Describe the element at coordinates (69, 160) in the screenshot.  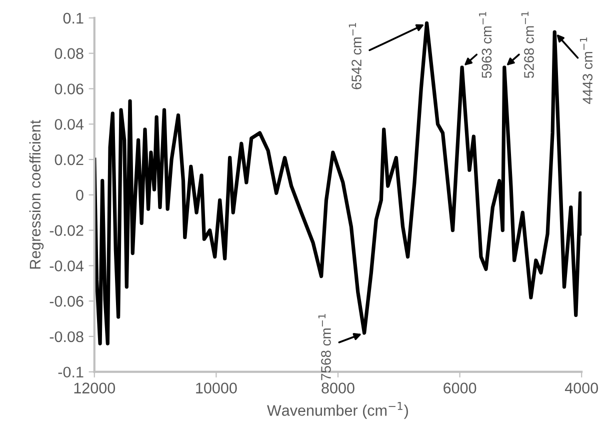
I see `y-tick-label: 0.02` at that location.